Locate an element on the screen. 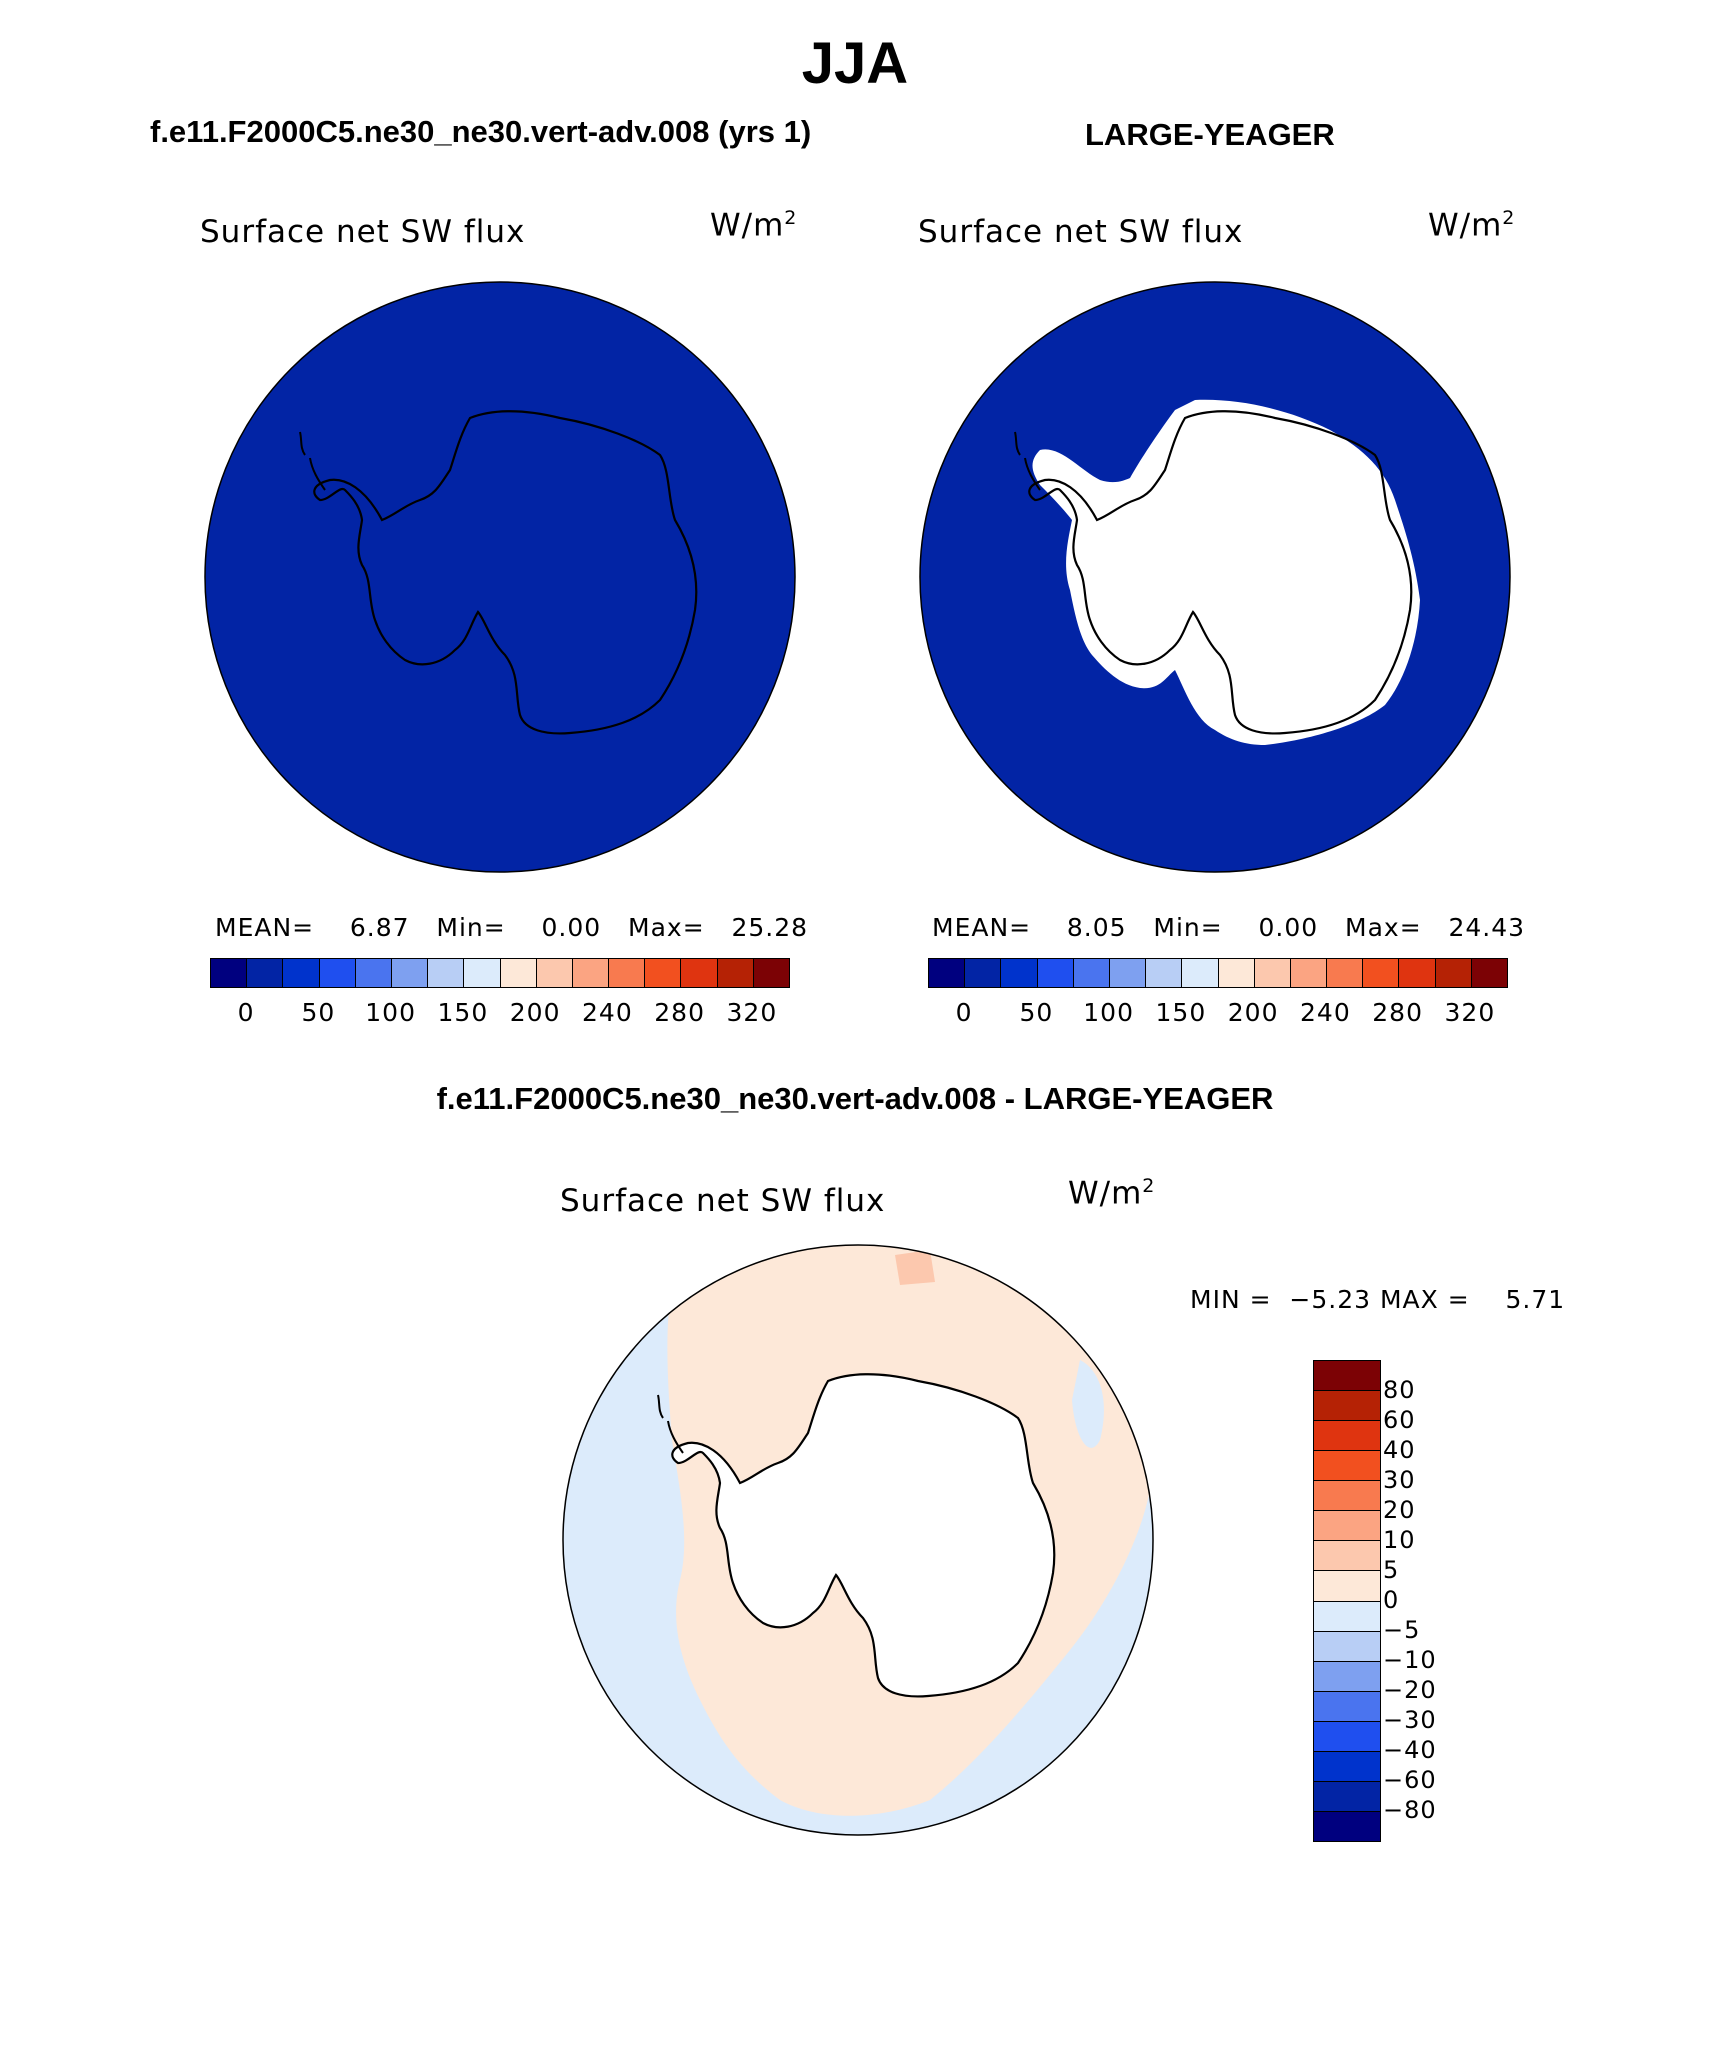 The width and height of the screenshot is (1710, 2061). diff-colorbar-tick-label: −10 is located at coordinates (1410, 1660).